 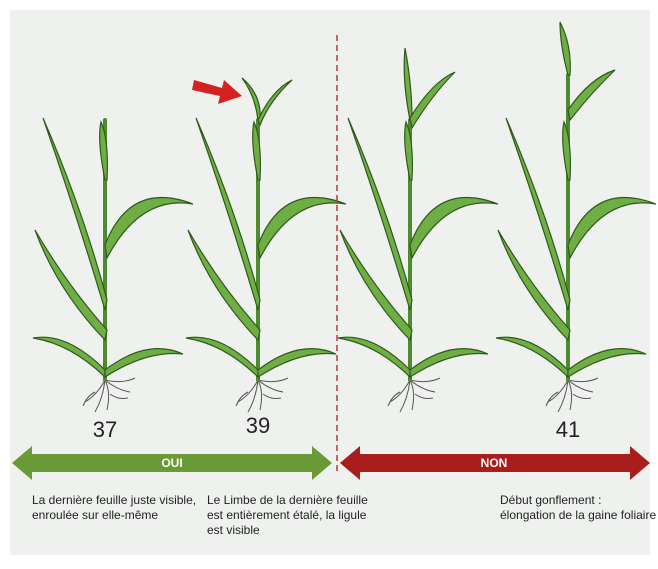 I want to click on oui-arrow, so click(x=172, y=463).